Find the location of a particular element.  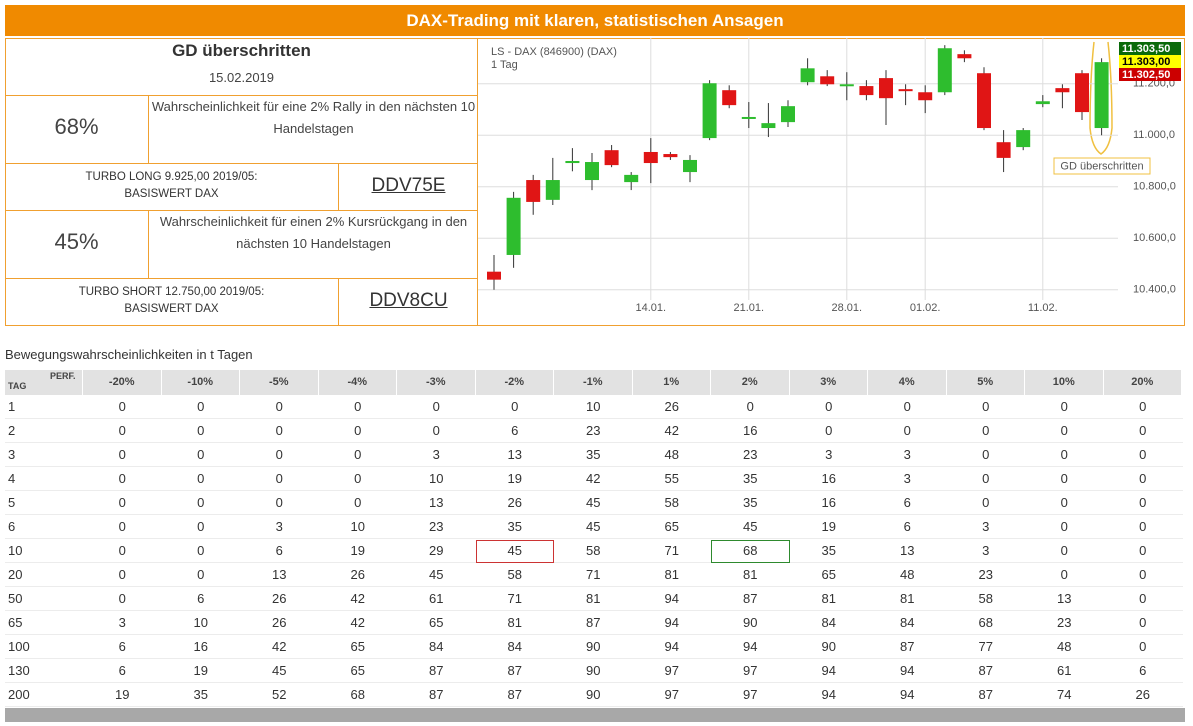

signal-title: GD überschritten is located at coordinates (241, 50).